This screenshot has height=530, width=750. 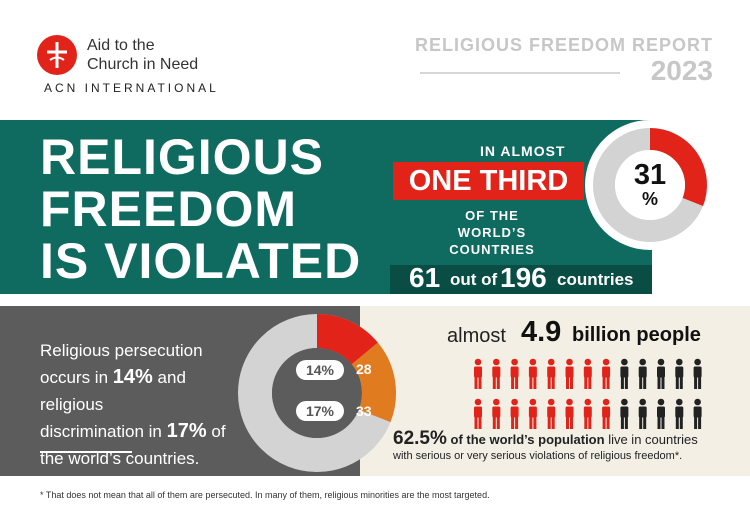 I want to click on discrimination-pct: 17%, so click(x=186, y=431).